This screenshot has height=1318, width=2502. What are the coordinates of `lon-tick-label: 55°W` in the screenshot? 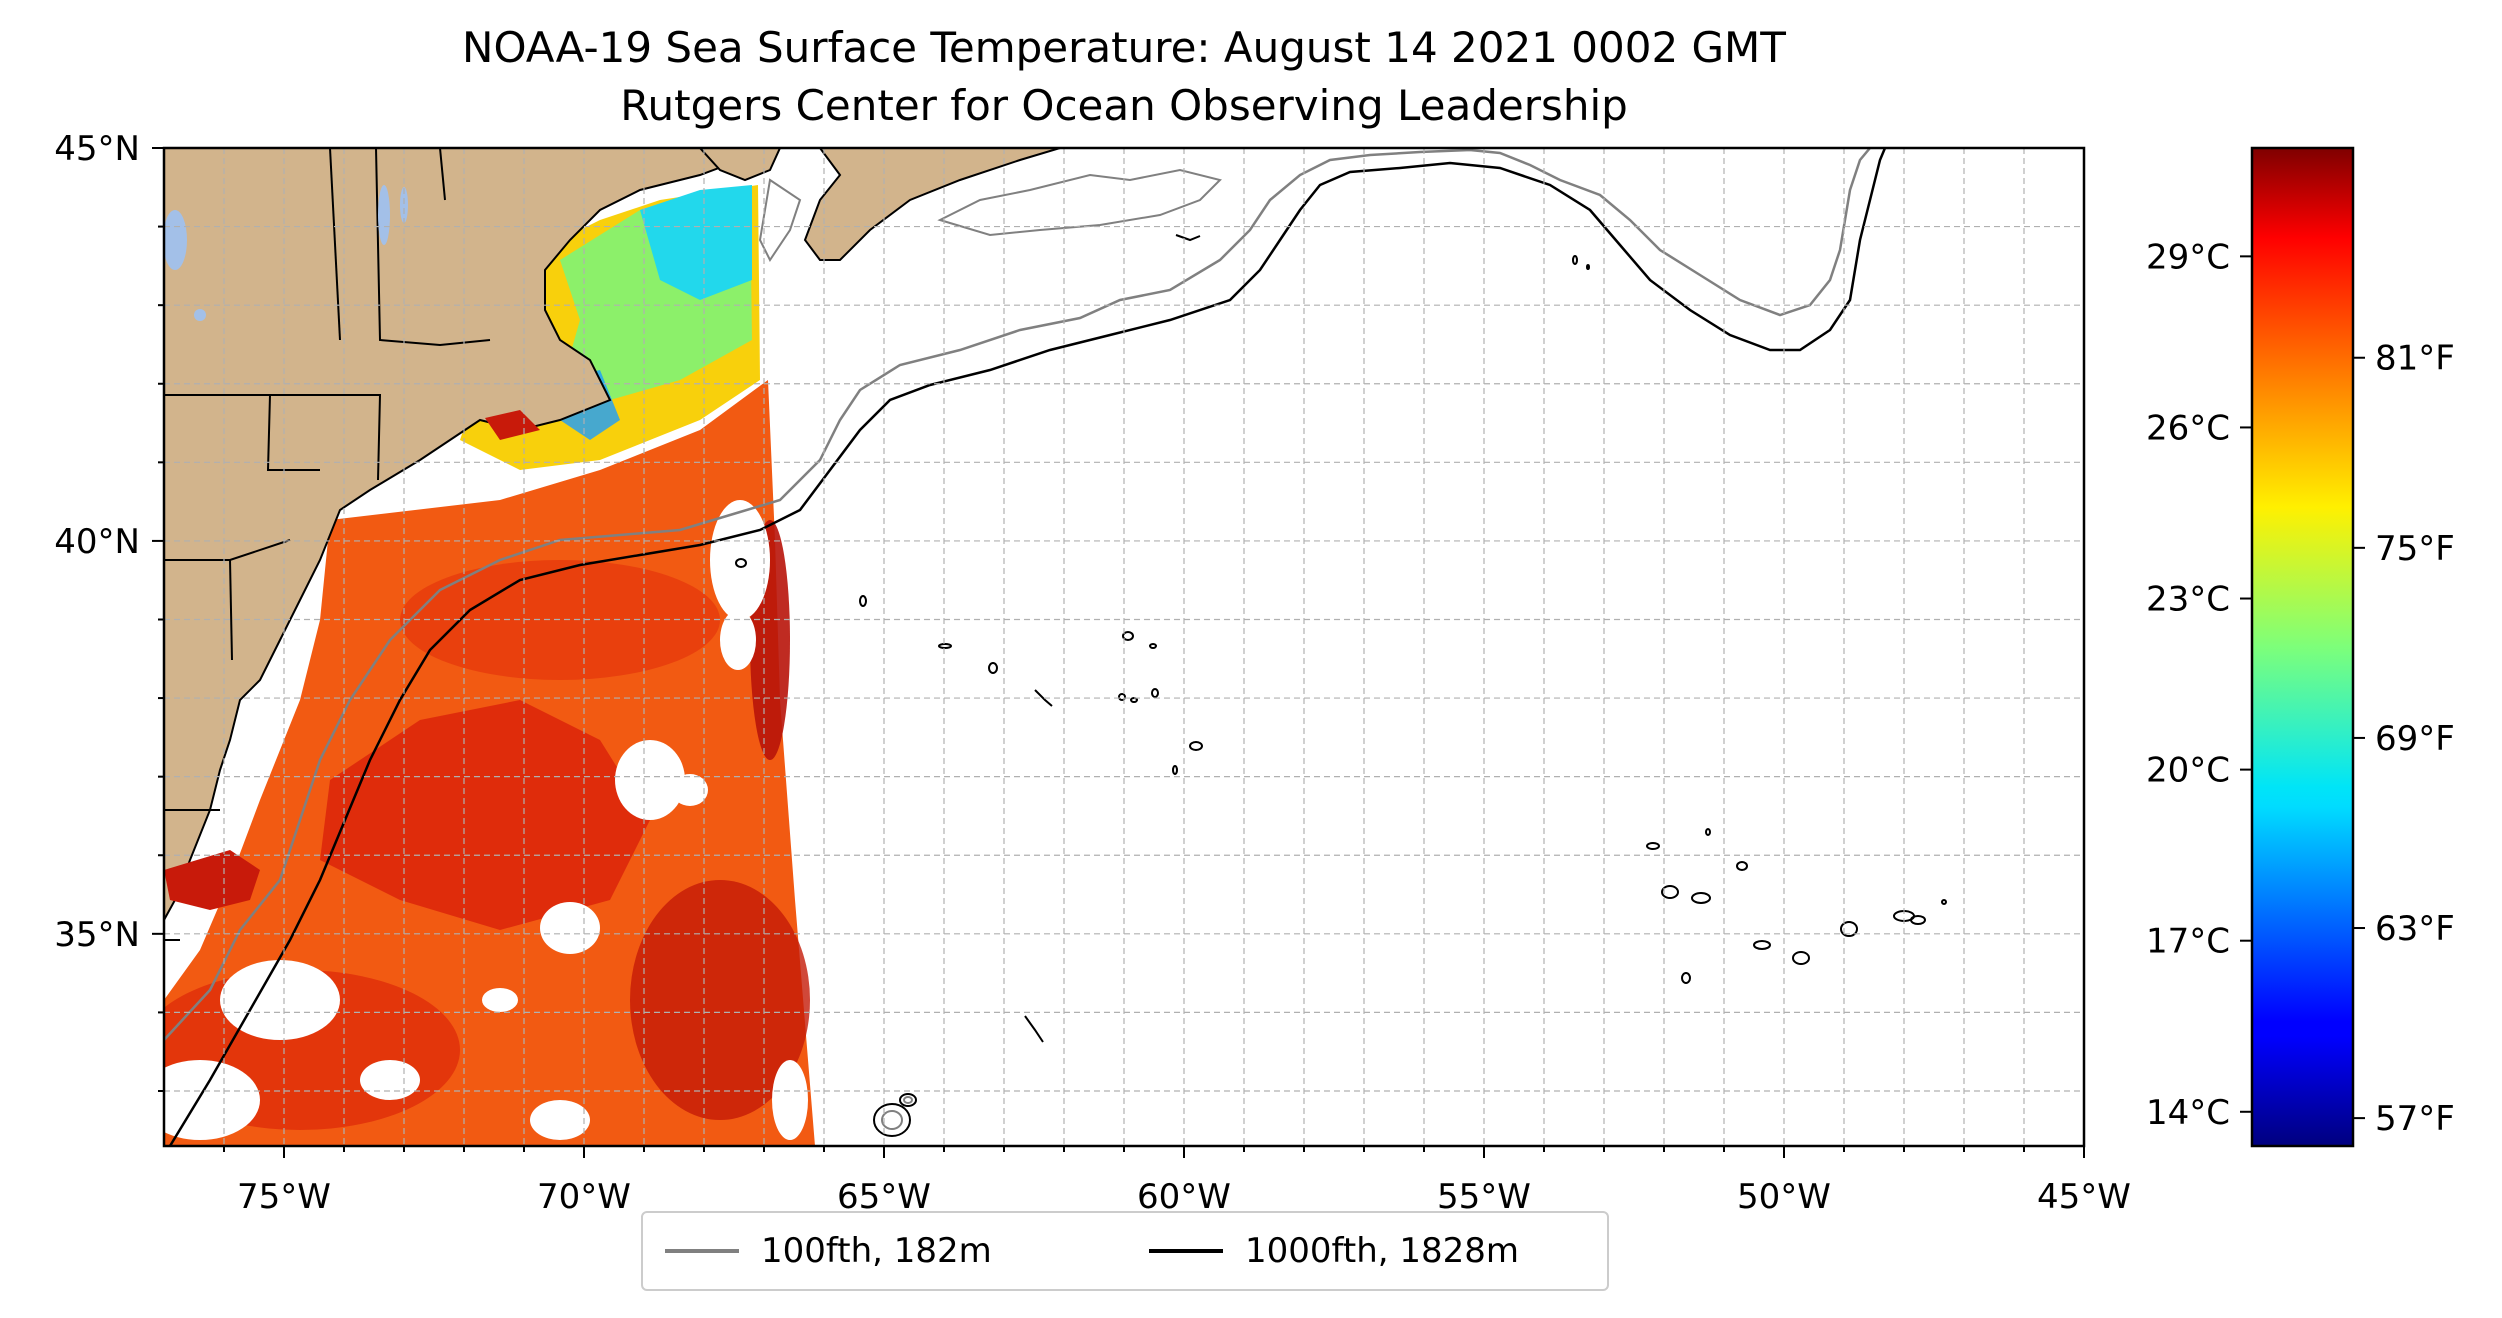 It's located at (1484, 1197).